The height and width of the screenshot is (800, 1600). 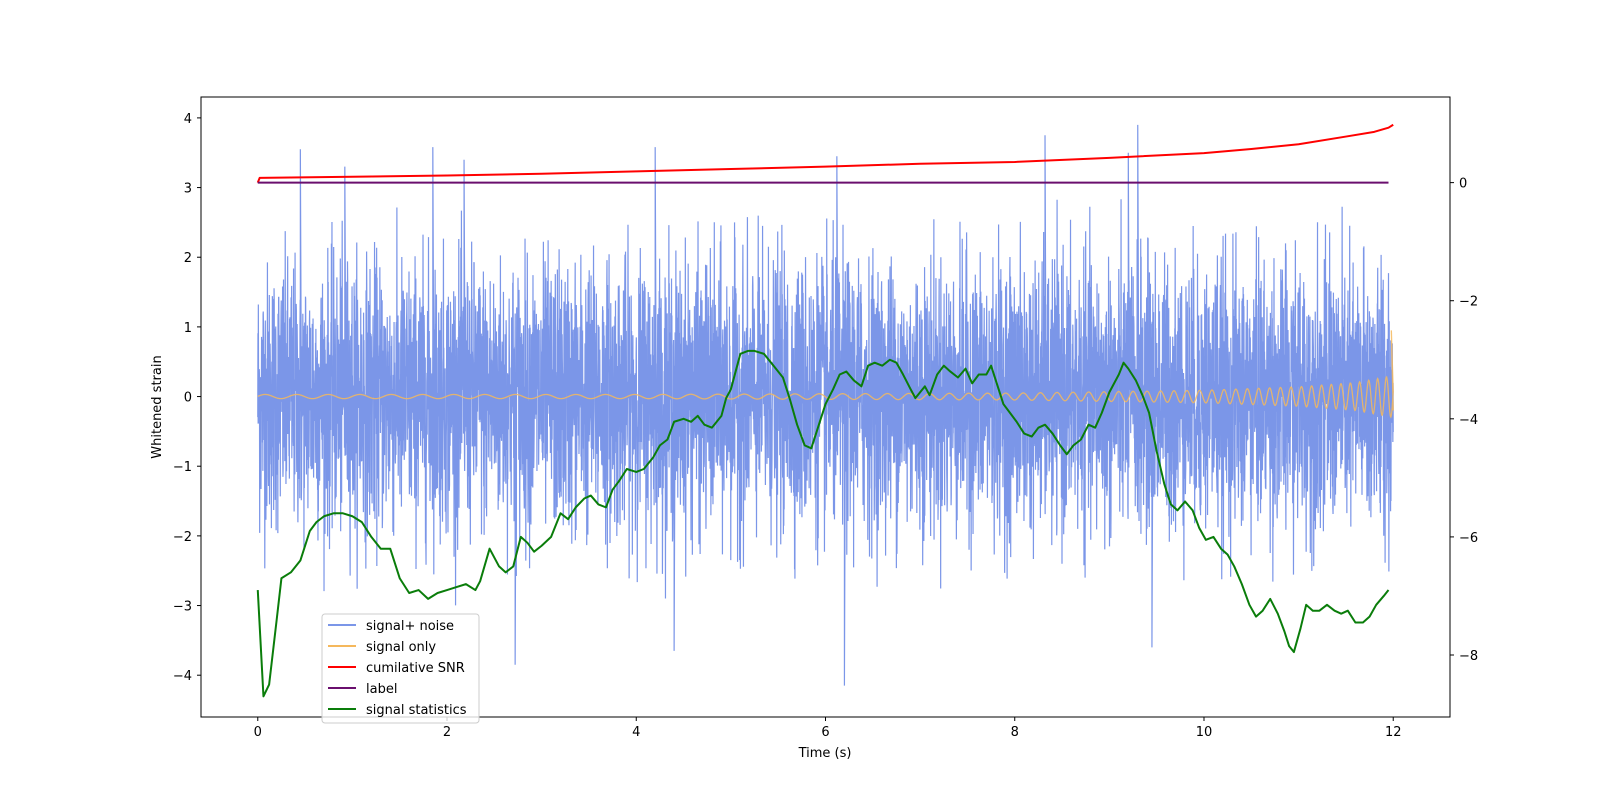 I want to click on legend-label: signal only, so click(x=401, y=647).